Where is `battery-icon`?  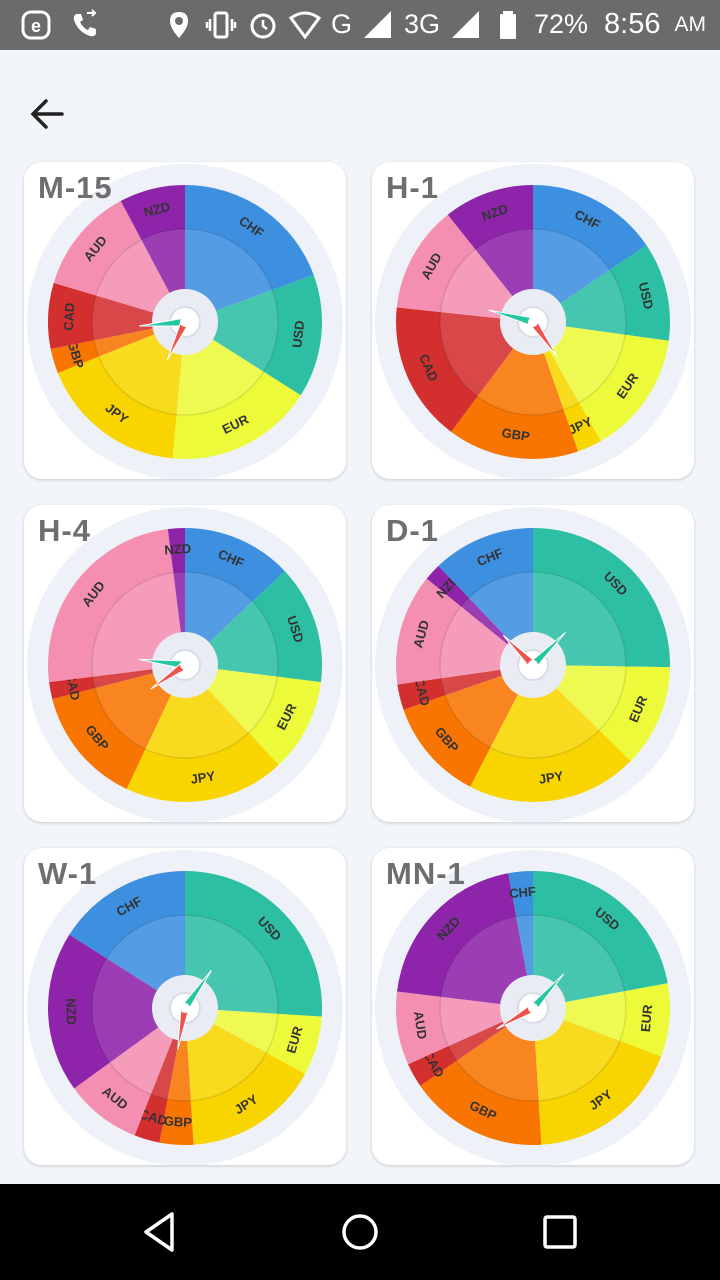
battery-icon is located at coordinates (508, 24).